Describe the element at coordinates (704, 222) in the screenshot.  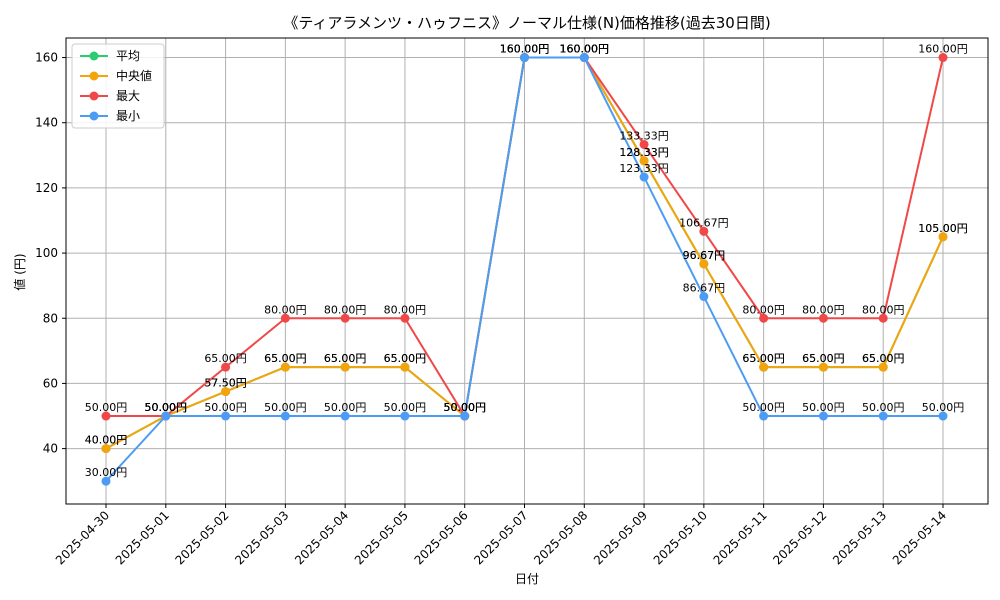
I see `data-label-2: 106.67円` at that location.